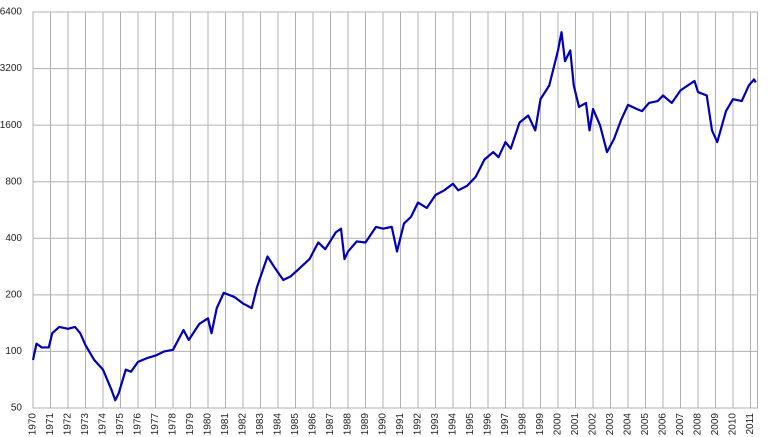  Describe the element at coordinates (330, 424) in the screenshot. I see `x-tick-label: 1987` at that location.